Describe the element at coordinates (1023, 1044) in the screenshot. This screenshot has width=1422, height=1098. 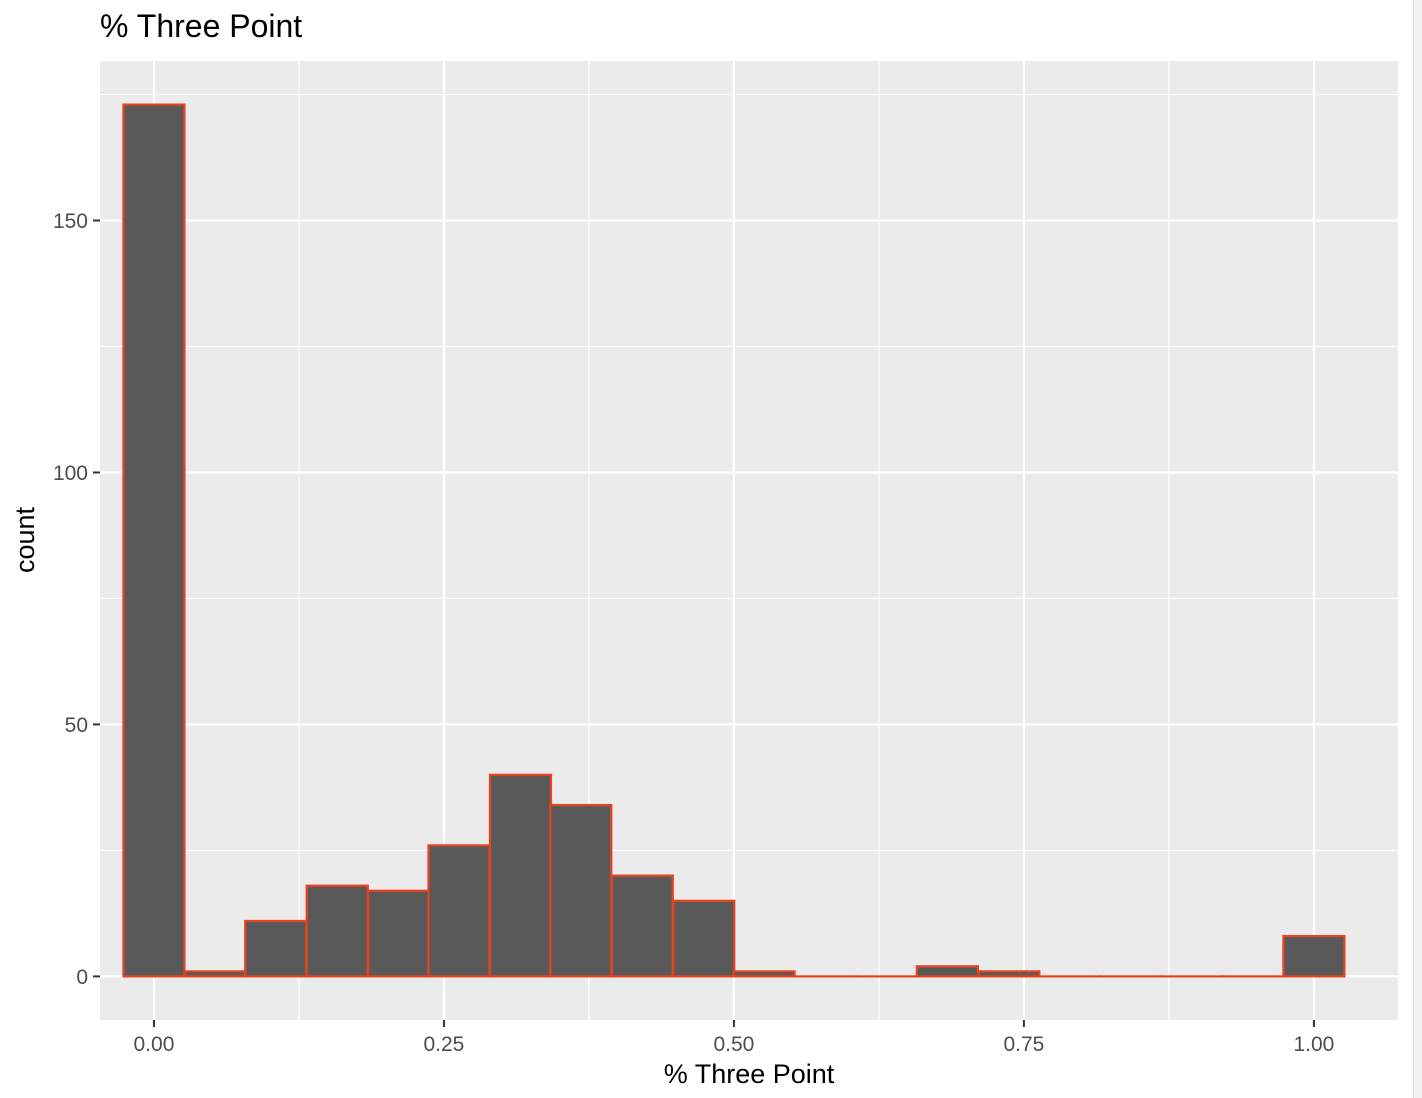
I see `x-tick-label: 0.75` at that location.